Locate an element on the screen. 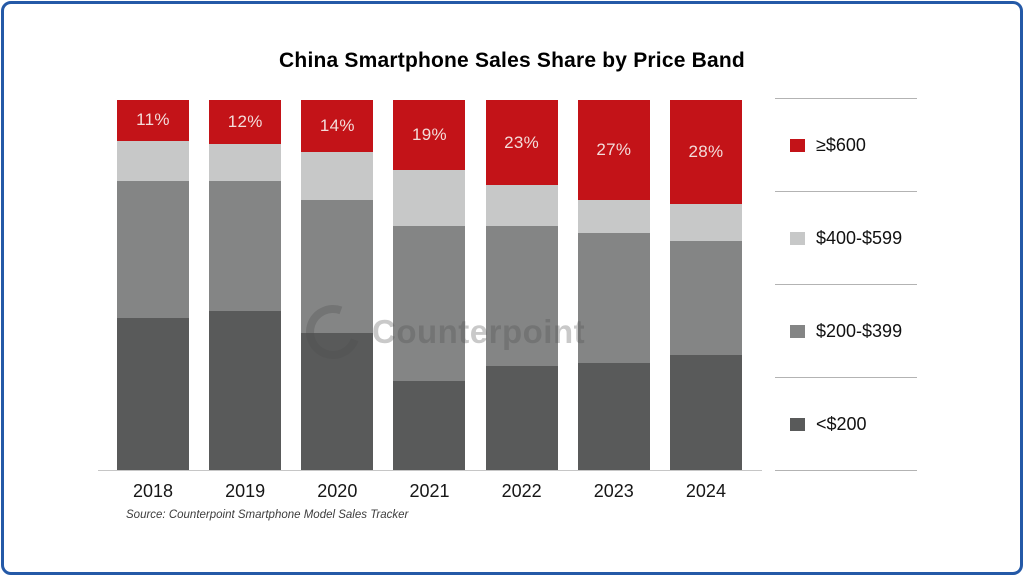  legend-label: $400-$599 is located at coordinates (859, 237).